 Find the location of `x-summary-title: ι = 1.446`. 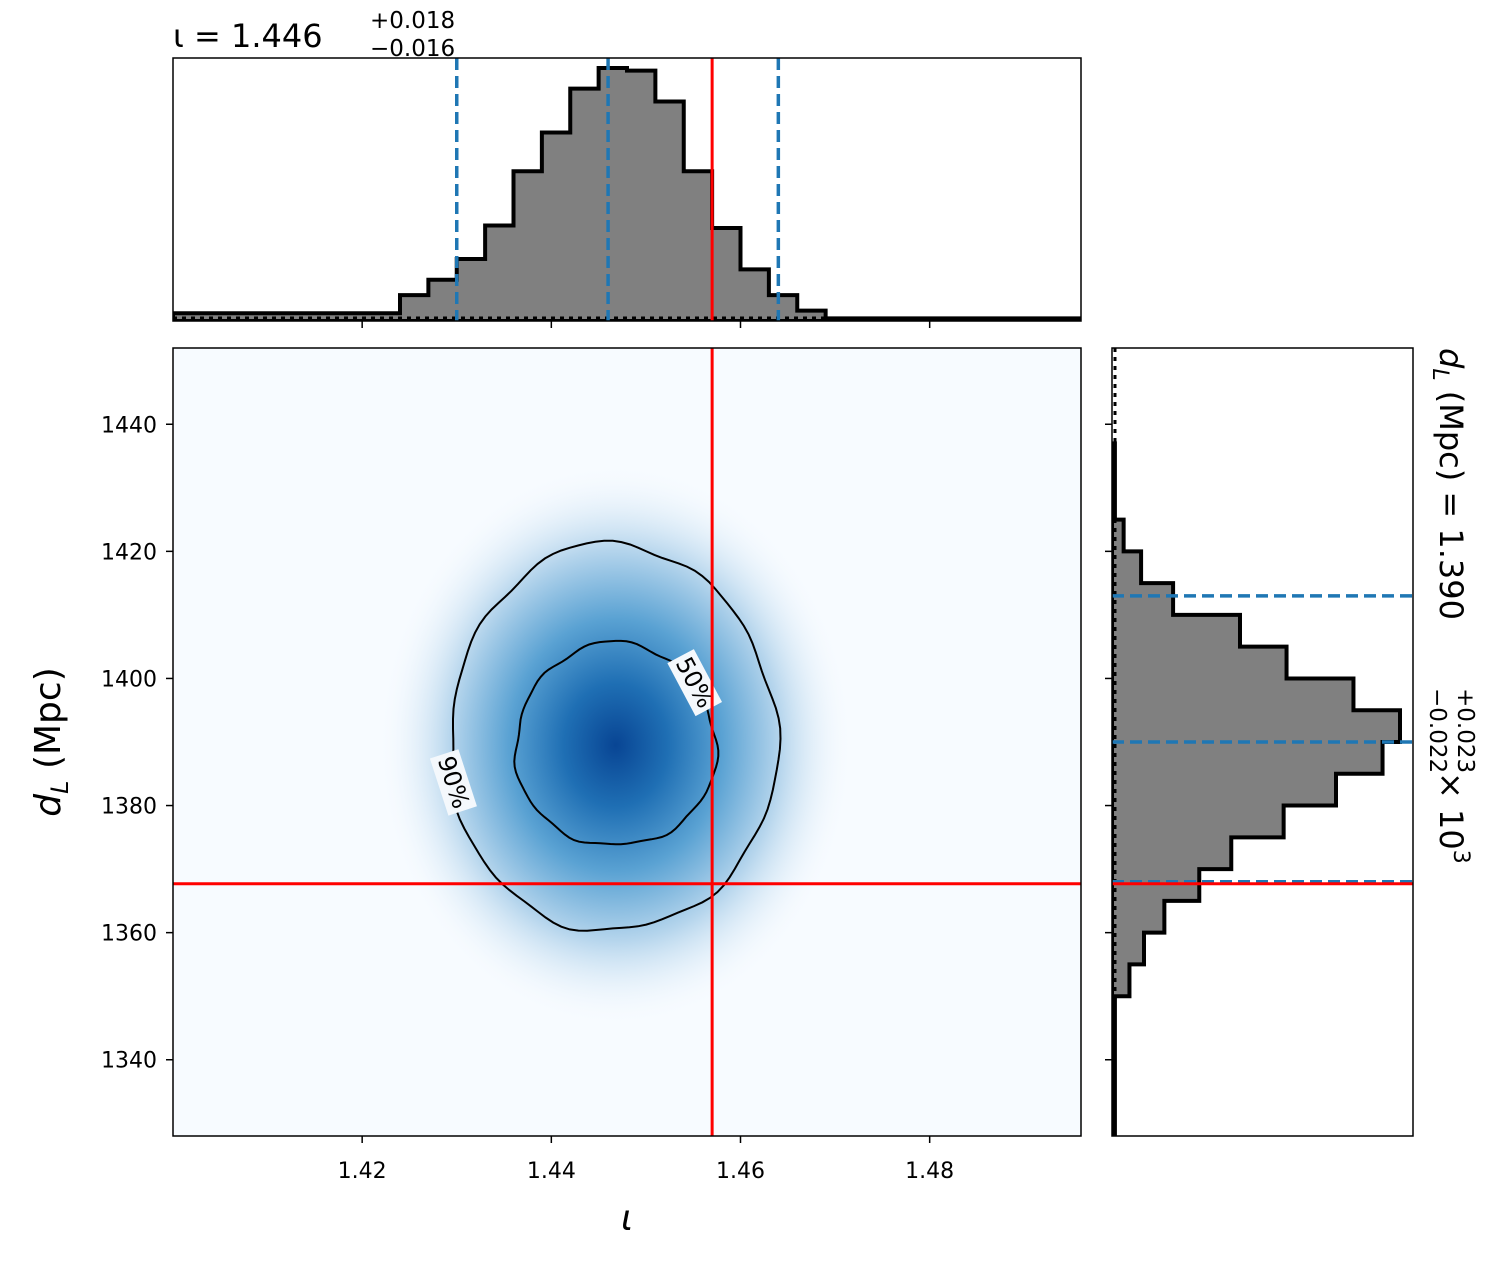

x-summary-title: ι = 1.446 is located at coordinates (248, 36).